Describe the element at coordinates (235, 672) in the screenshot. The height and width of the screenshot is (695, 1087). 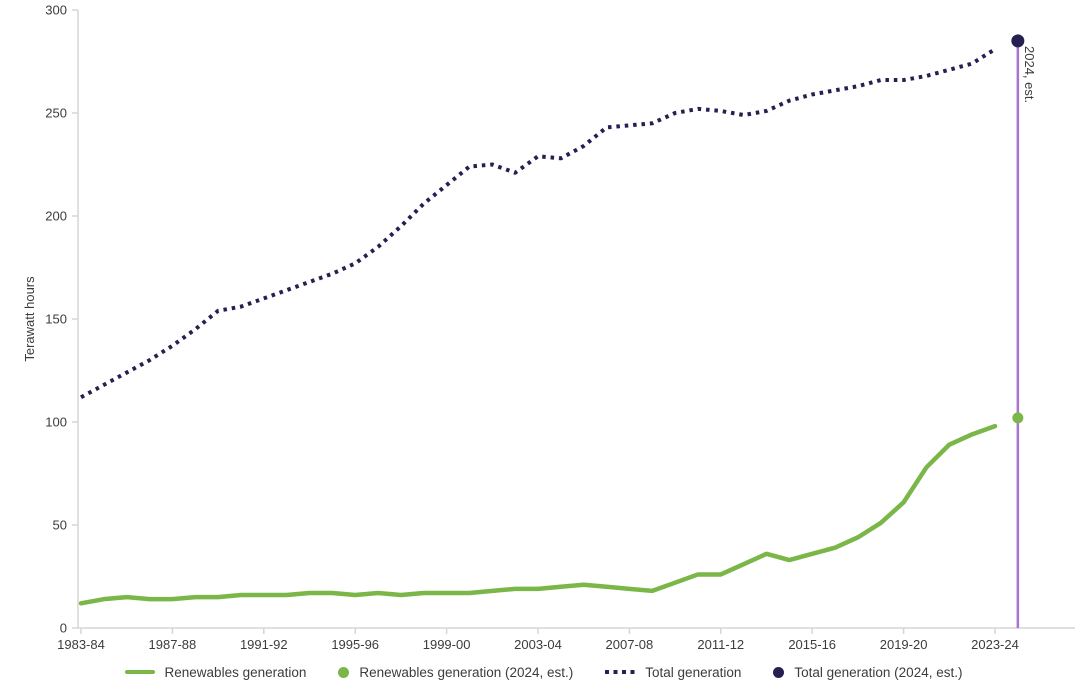
I see `legend-label: Renewables generation` at that location.